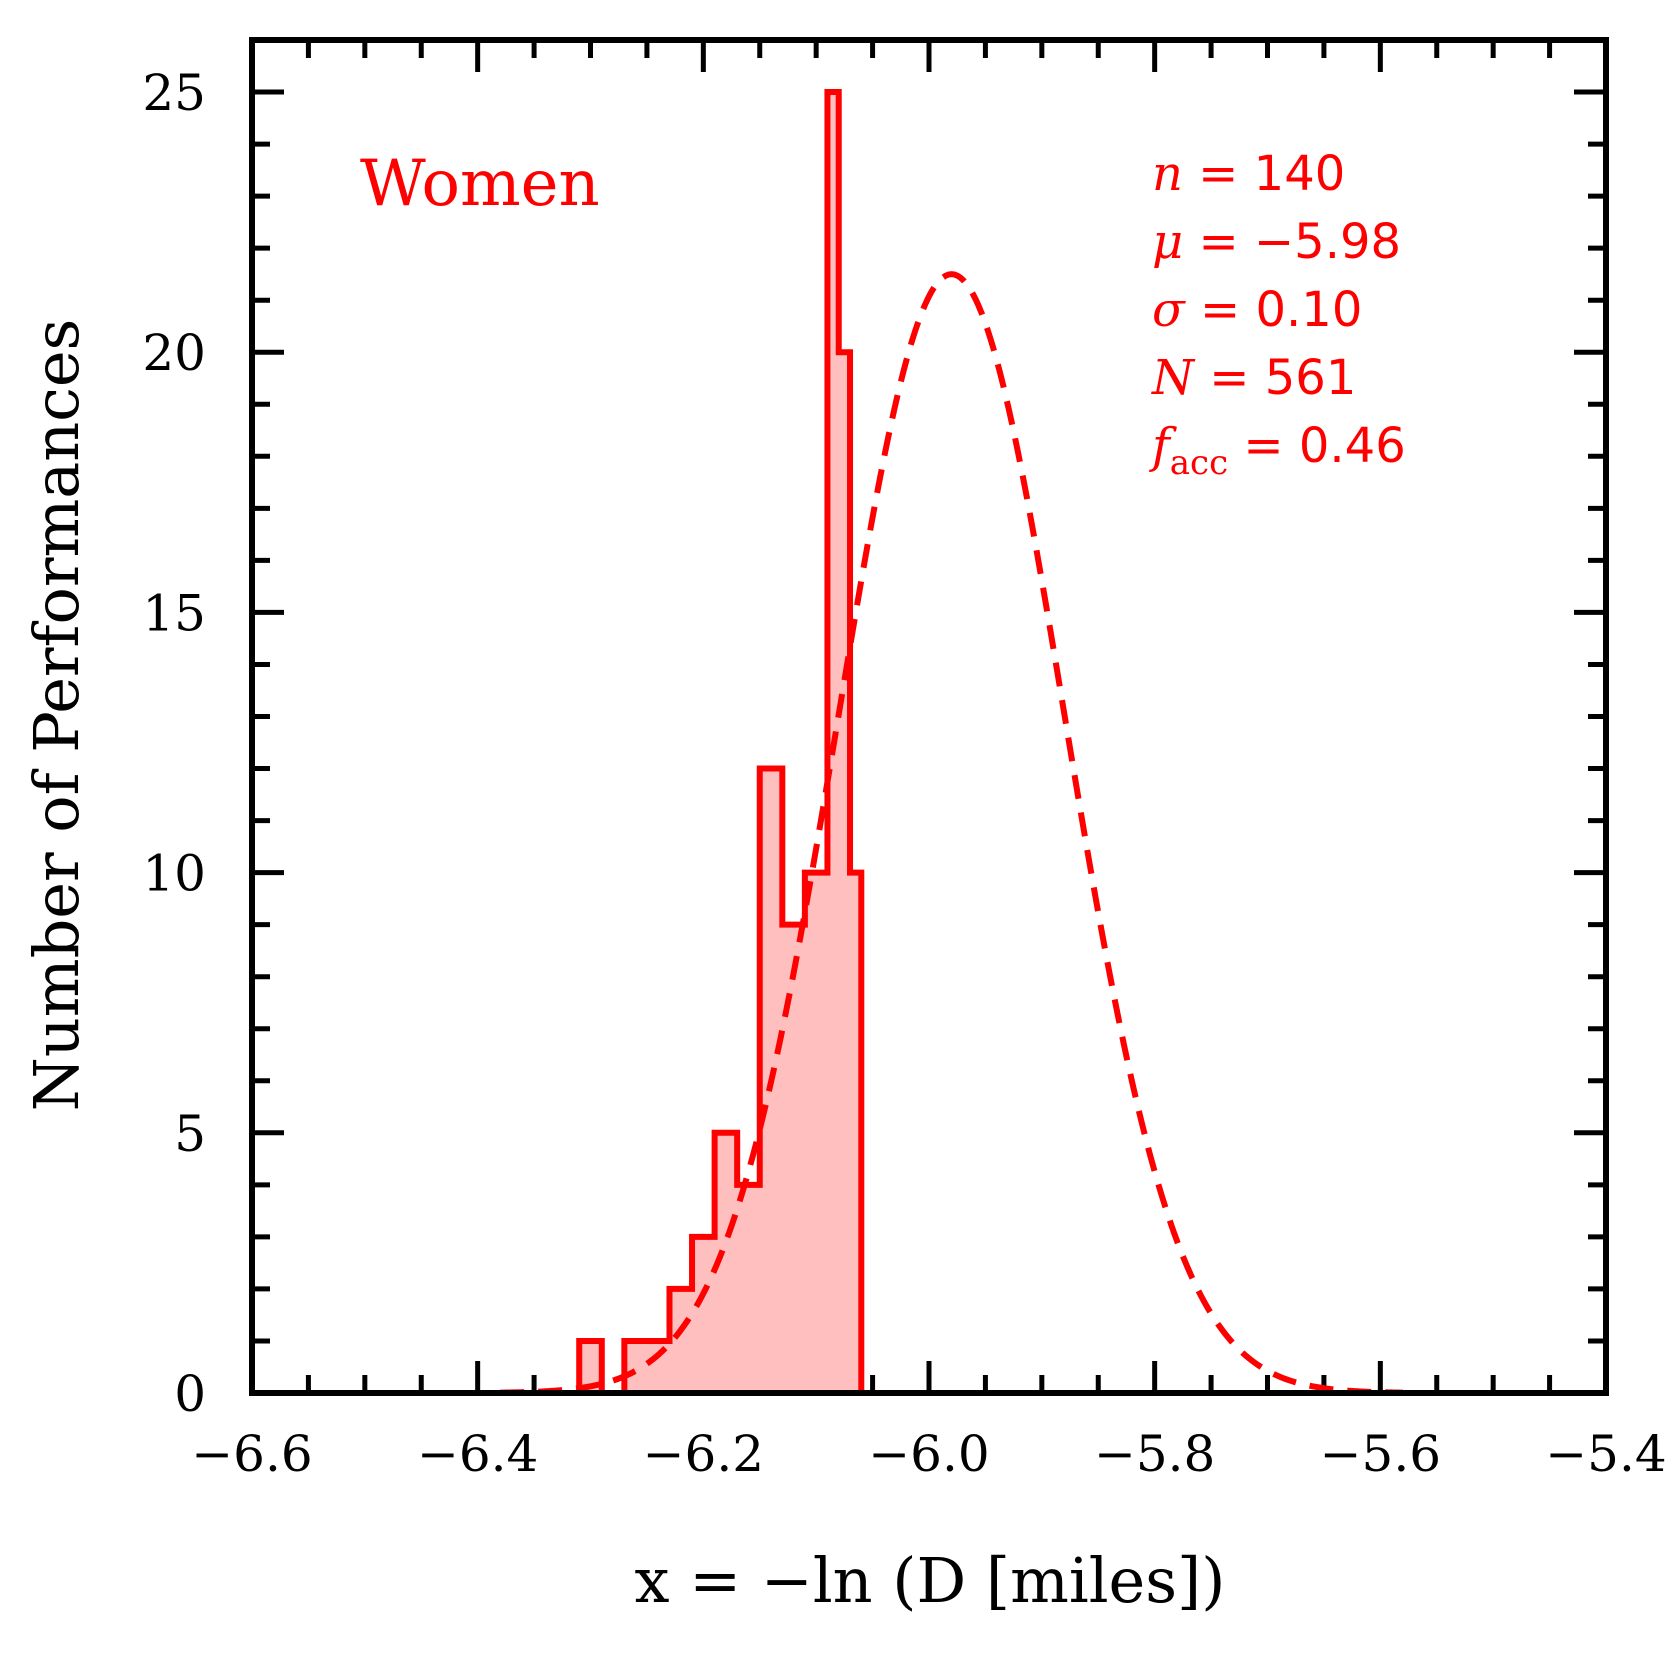  I want to click on x-tick-label: −6.4, so click(477, 1454).